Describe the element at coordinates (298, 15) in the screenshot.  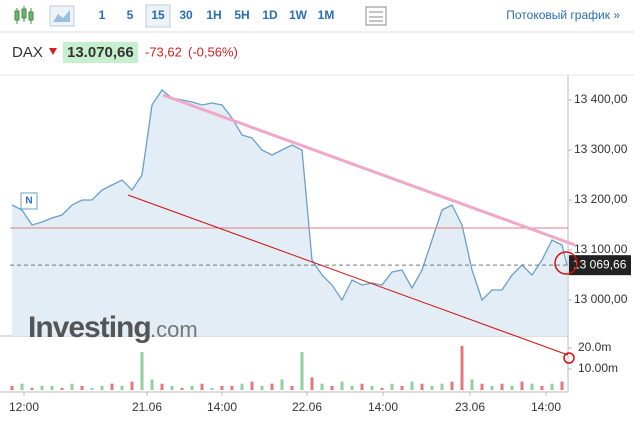
I see `interval-button: 1W` at that location.